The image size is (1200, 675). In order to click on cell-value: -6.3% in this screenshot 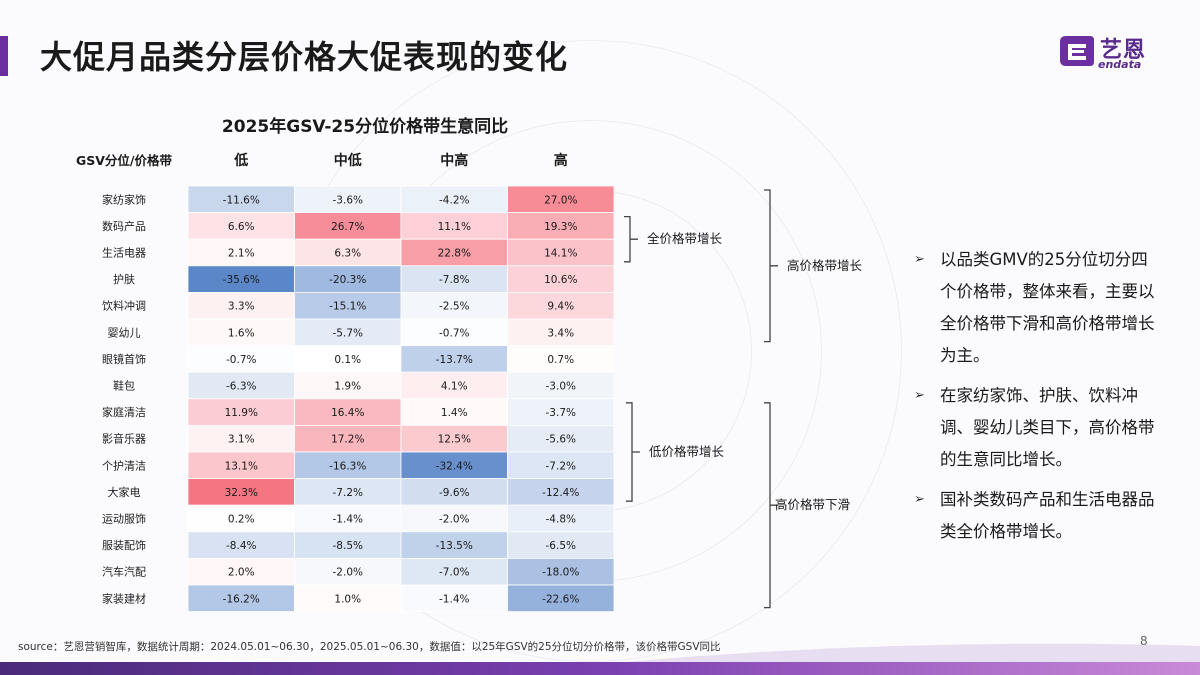, I will do `click(241, 387)`.